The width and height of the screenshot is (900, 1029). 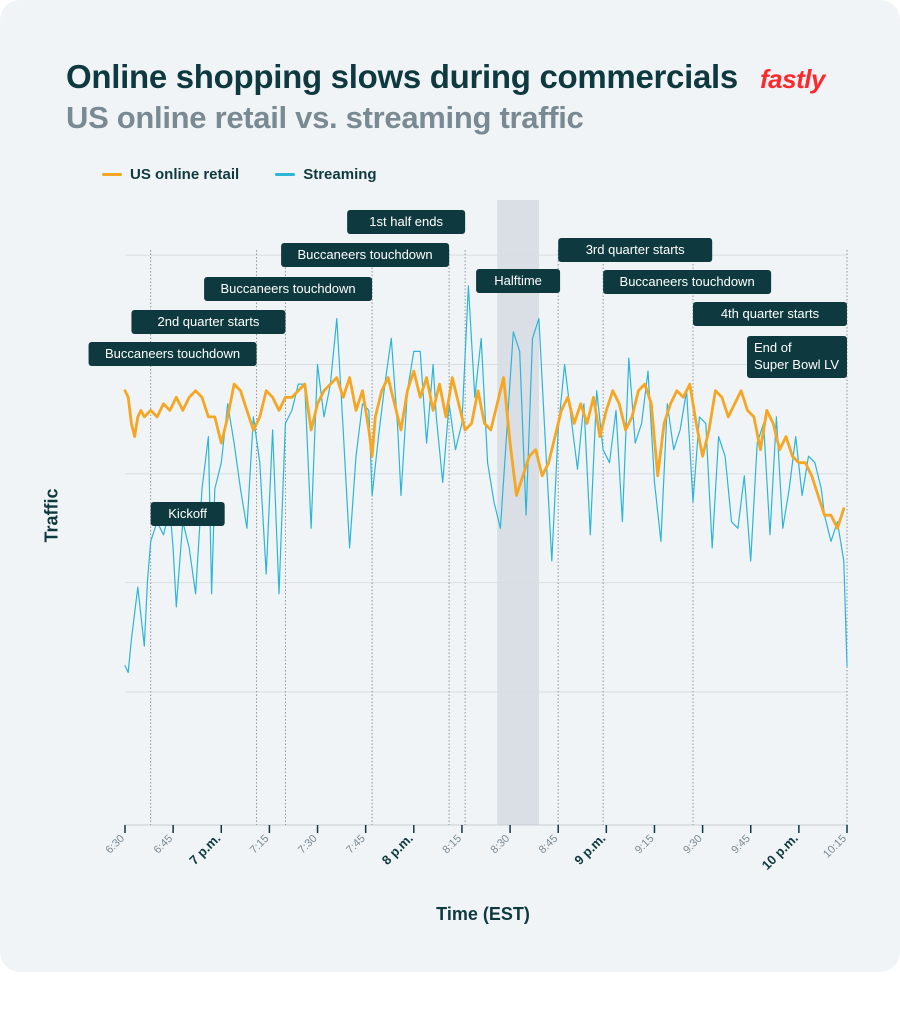 What do you see at coordinates (51, 515) in the screenshot?
I see `y-axis-title: Traffic` at bounding box center [51, 515].